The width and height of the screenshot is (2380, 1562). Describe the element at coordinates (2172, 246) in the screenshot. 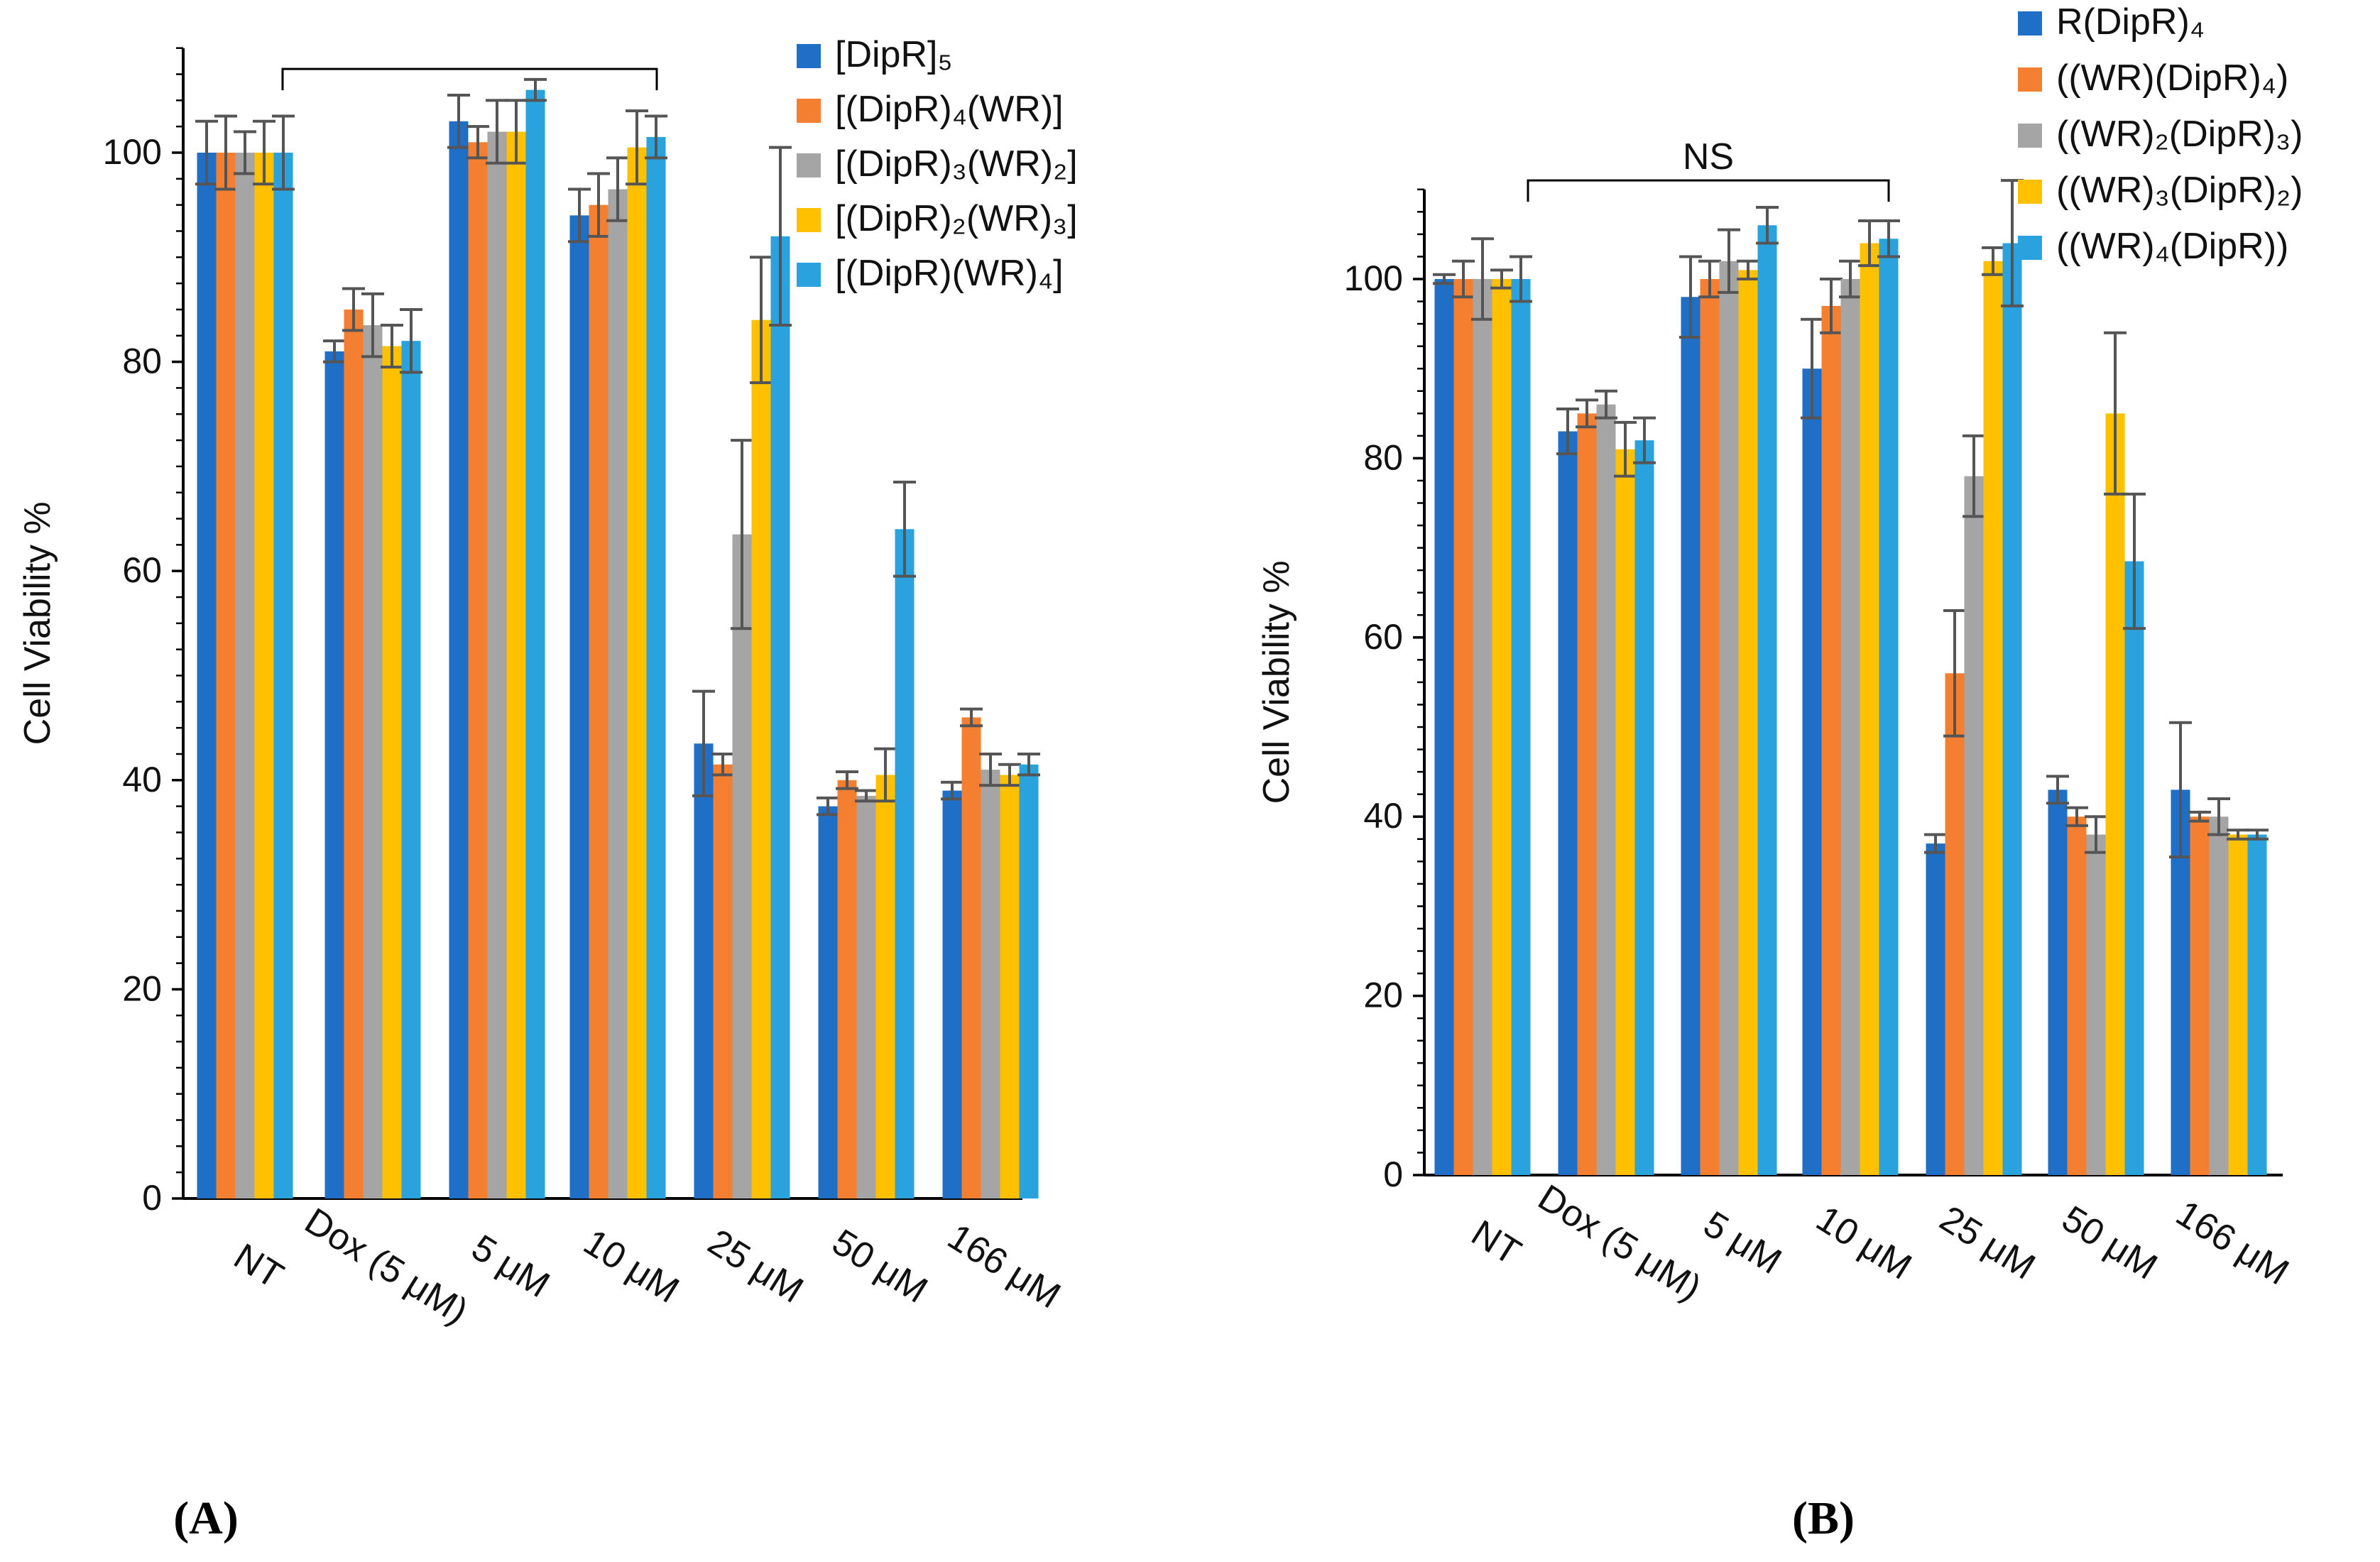

I see `legend-label: ((WR)₄(DipR))` at that location.